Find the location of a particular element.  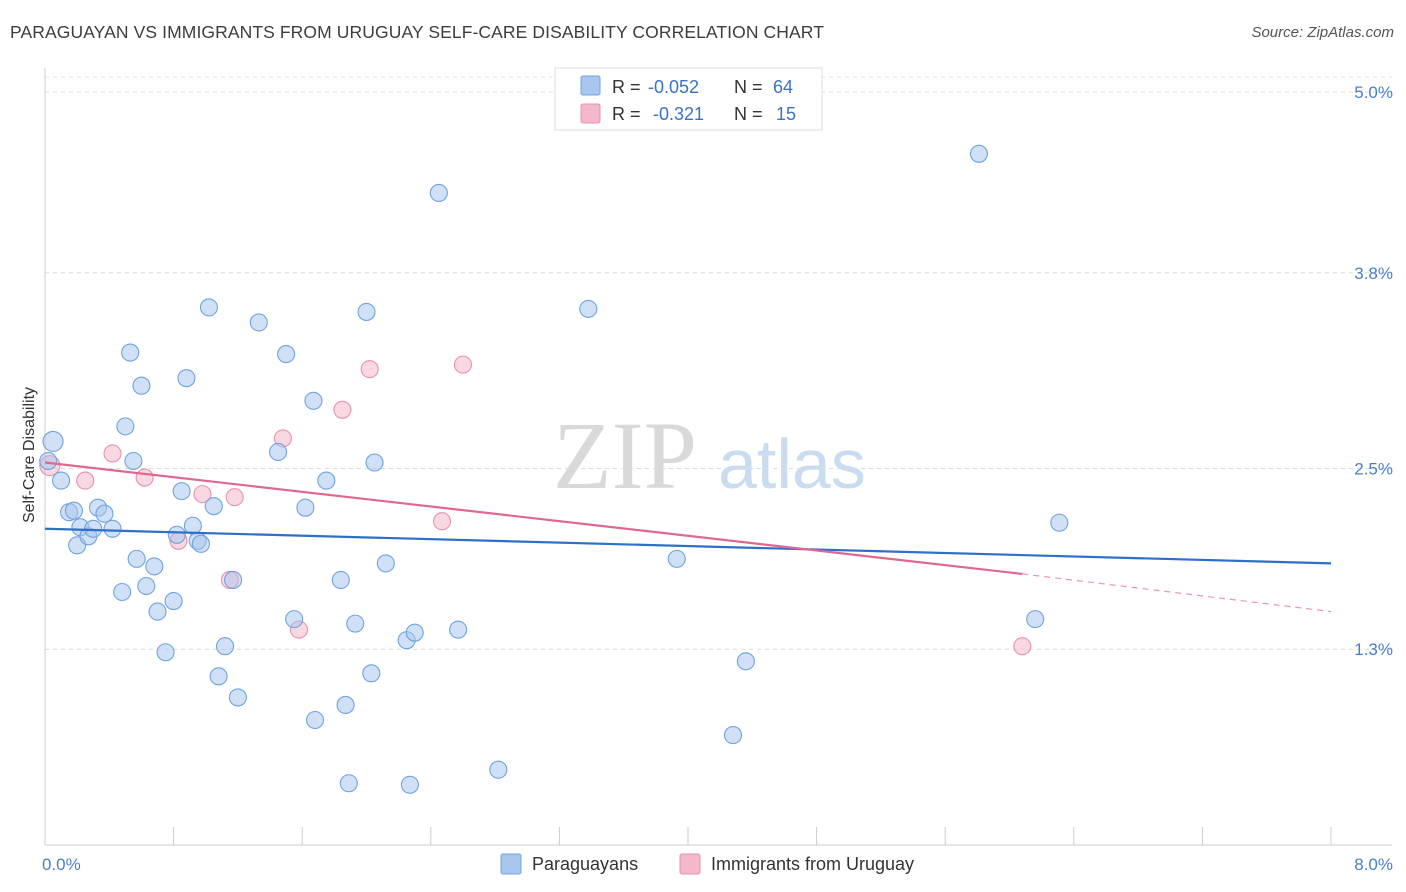

watermark-atlas: atlas is located at coordinates (792, 464).